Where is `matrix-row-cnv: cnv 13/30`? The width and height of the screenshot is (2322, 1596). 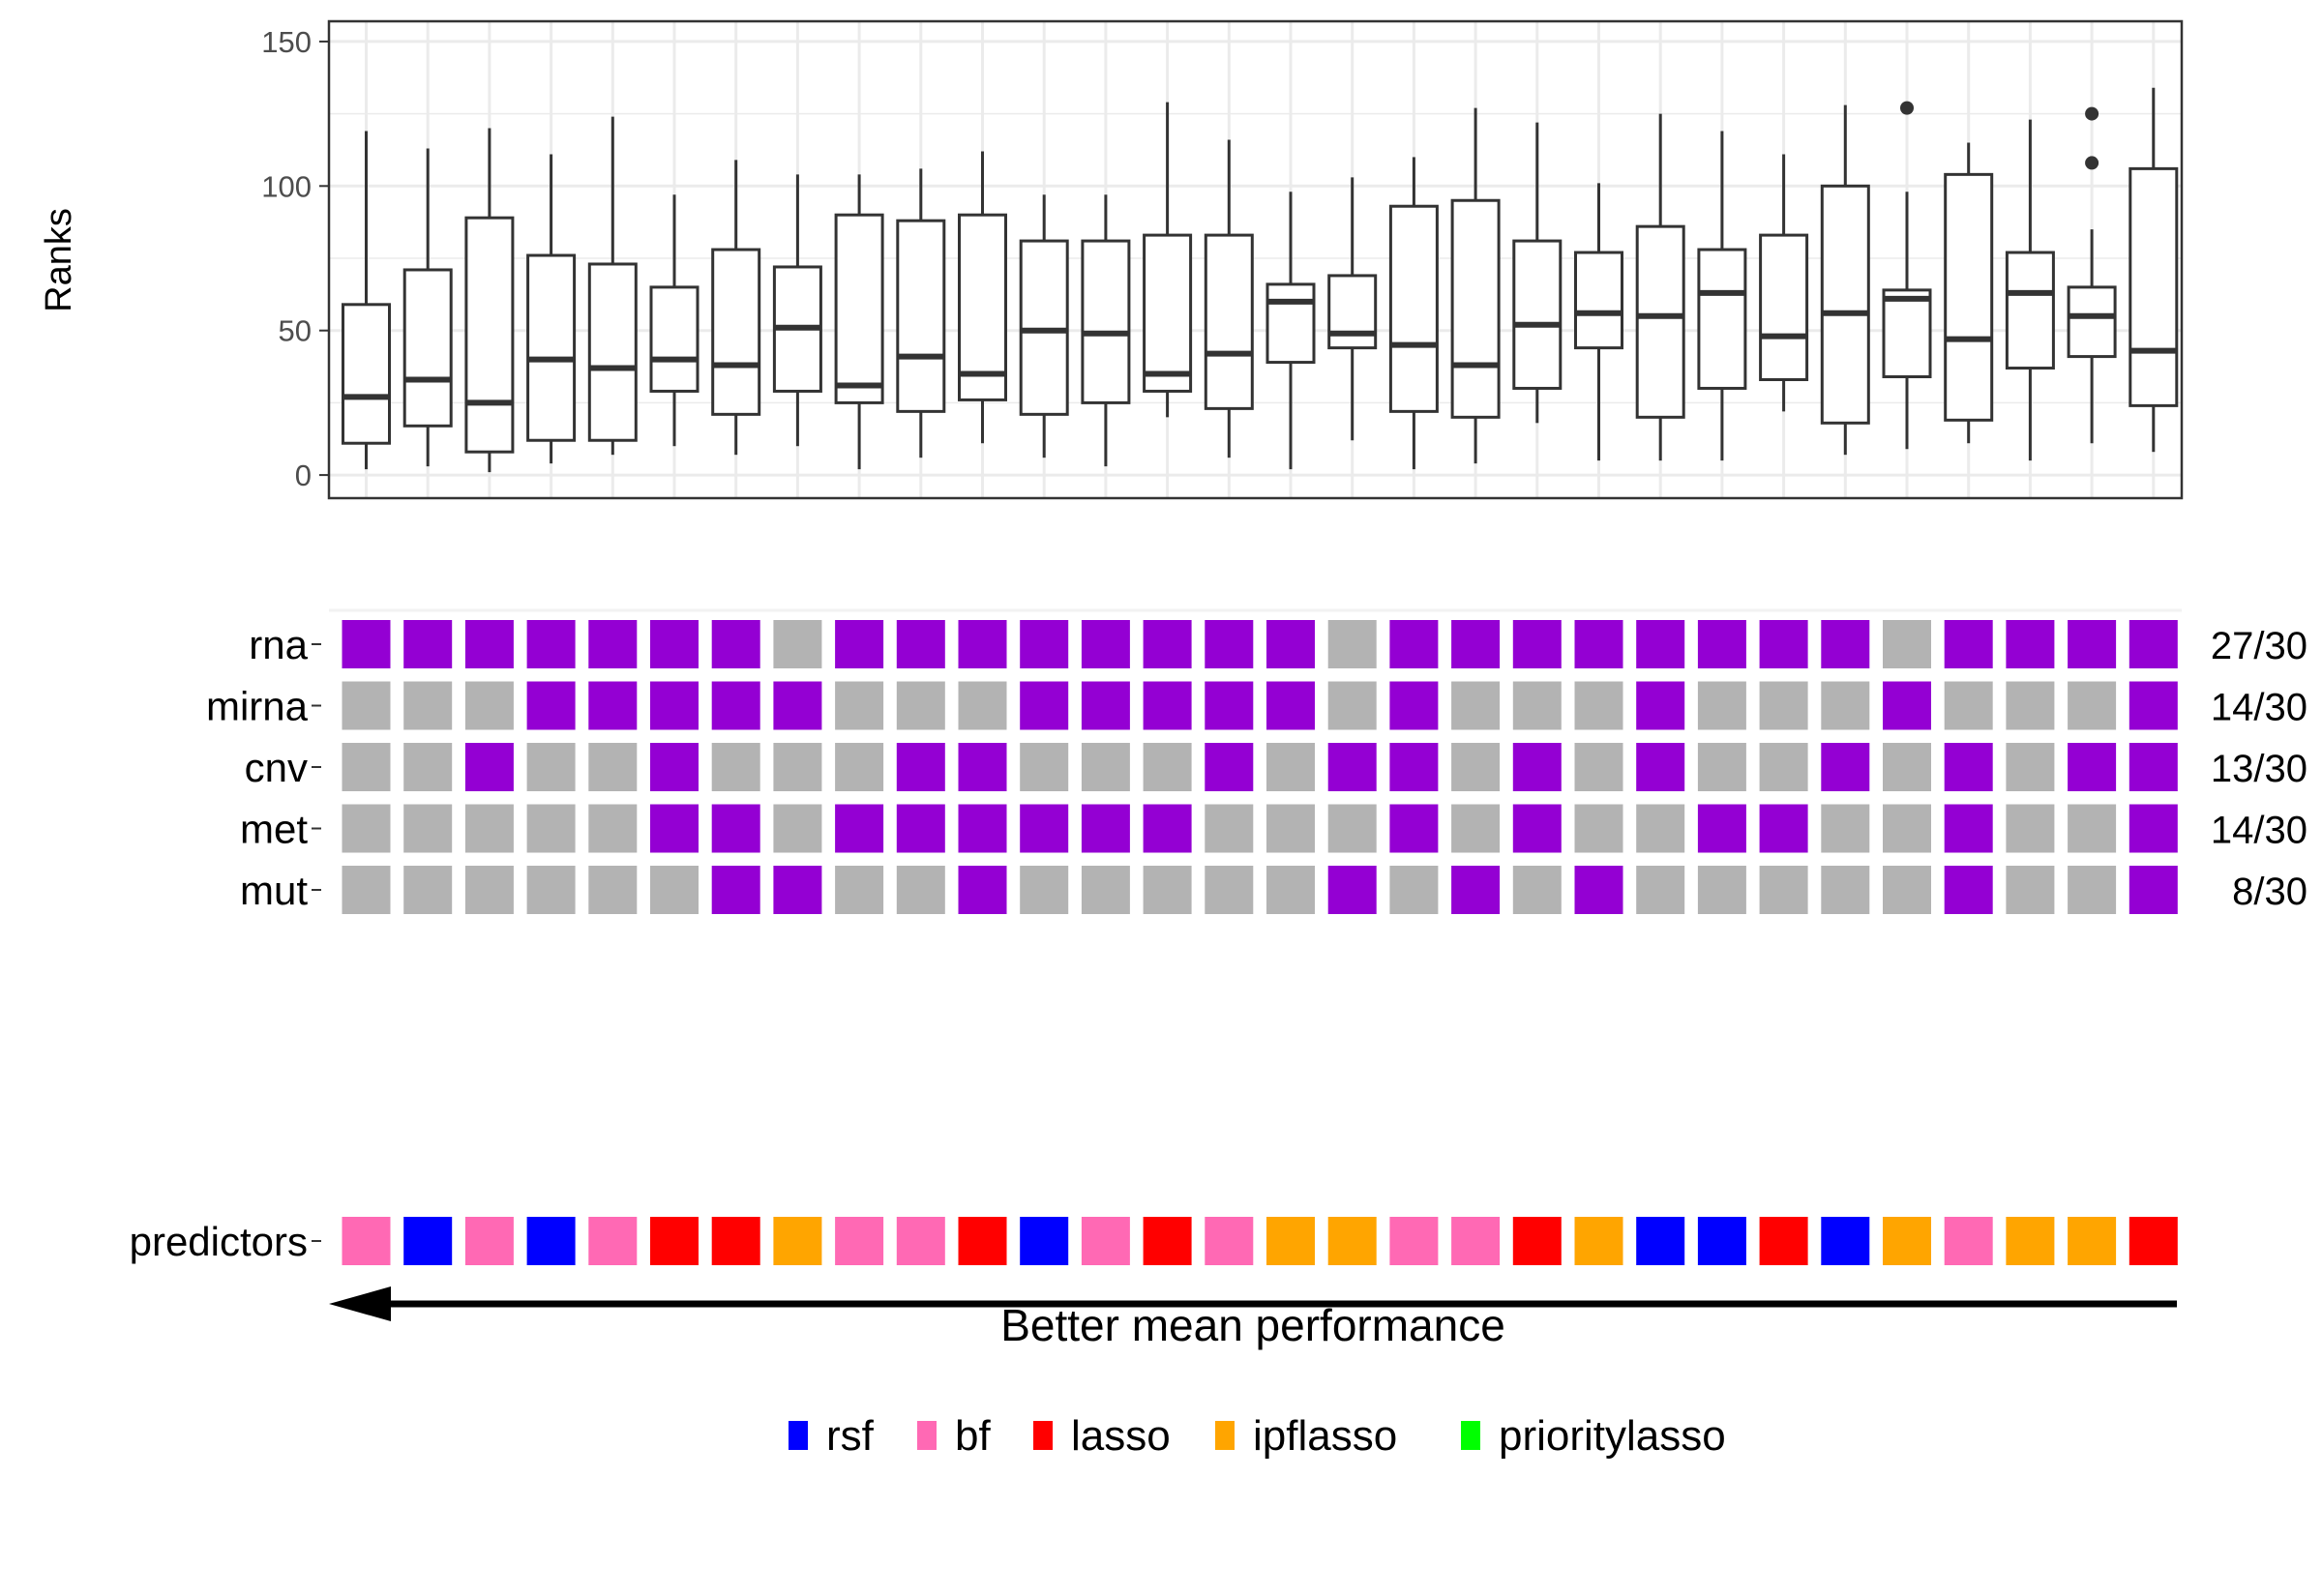
matrix-row-cnv: cnv 13/30 is located at coordinates (1276, 767).